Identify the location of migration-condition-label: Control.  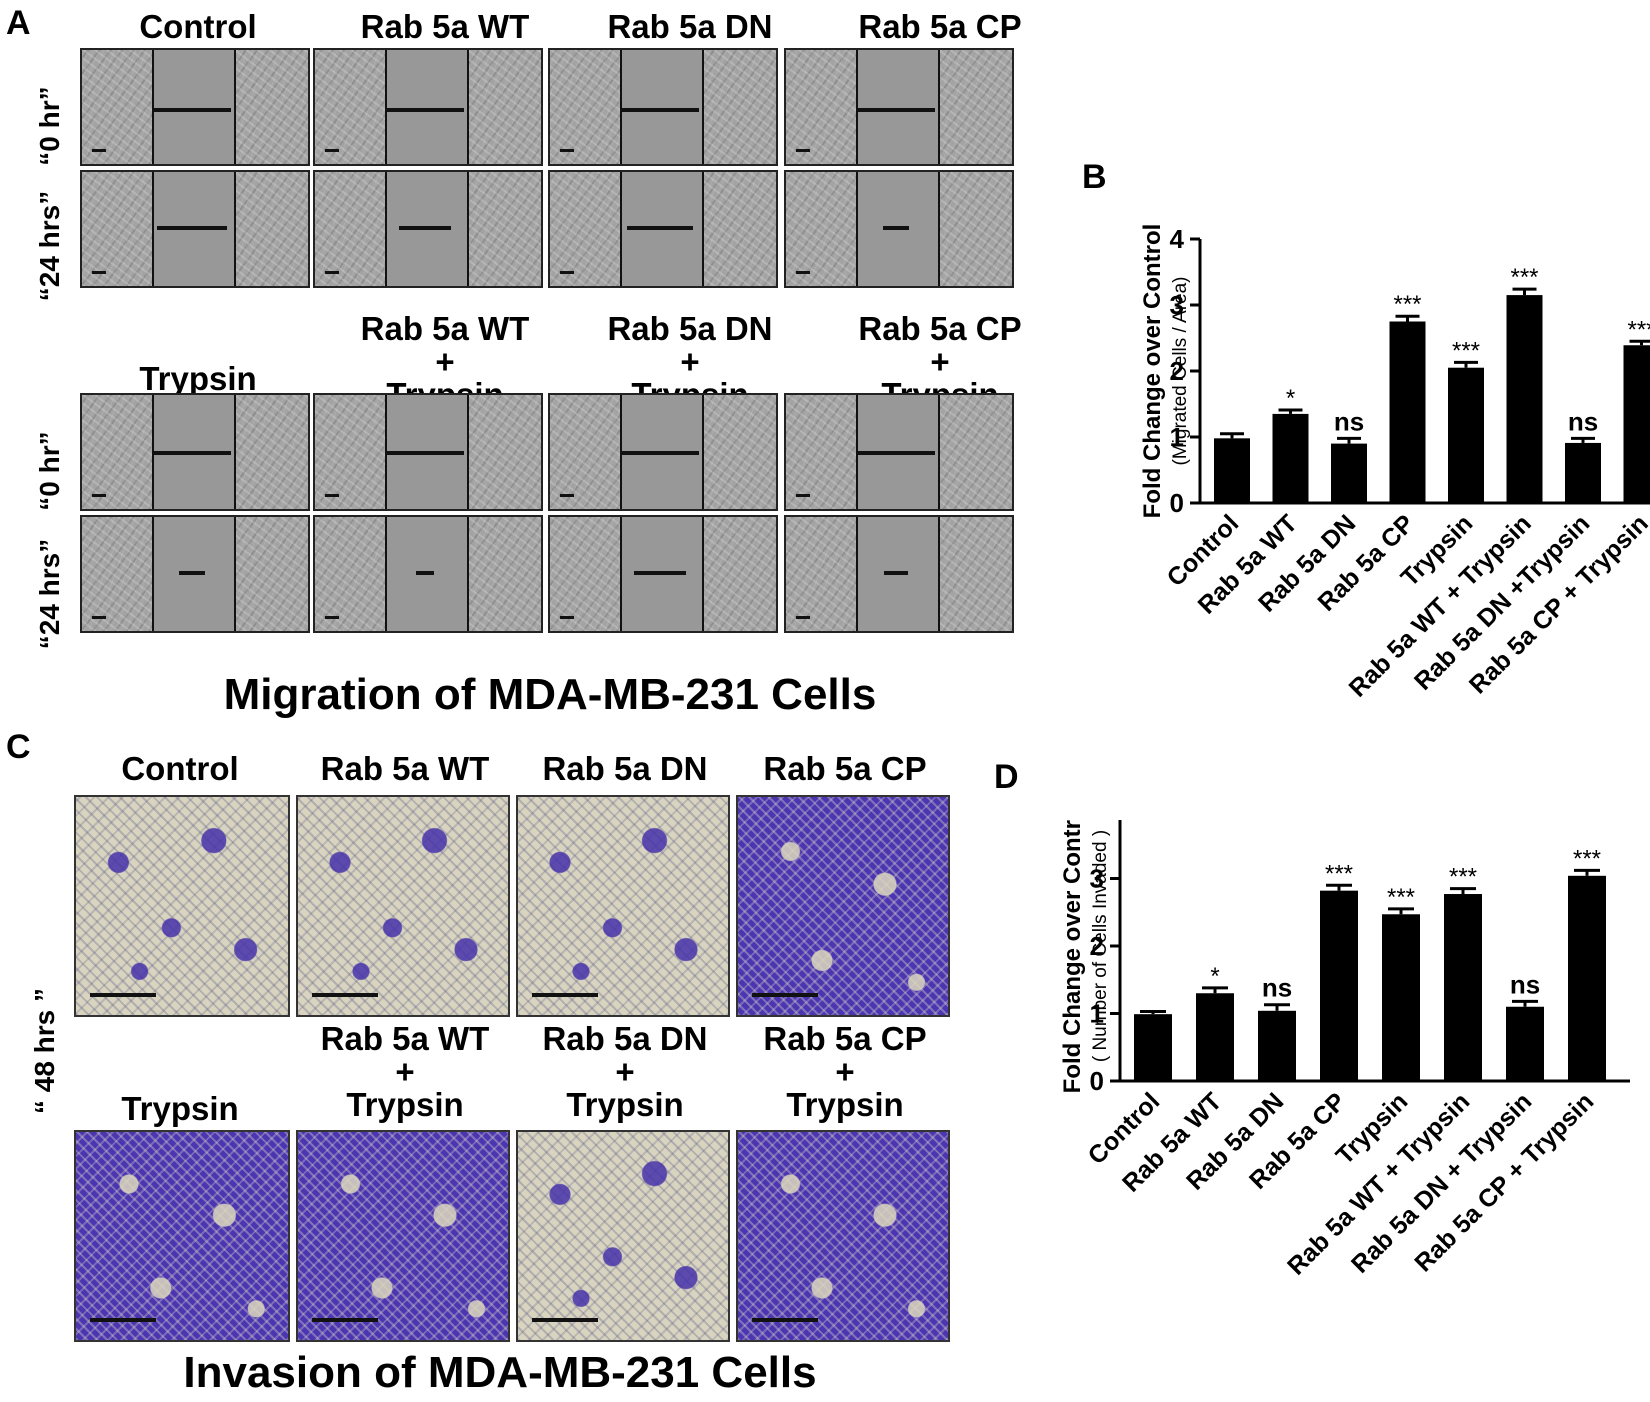
(198, 26).